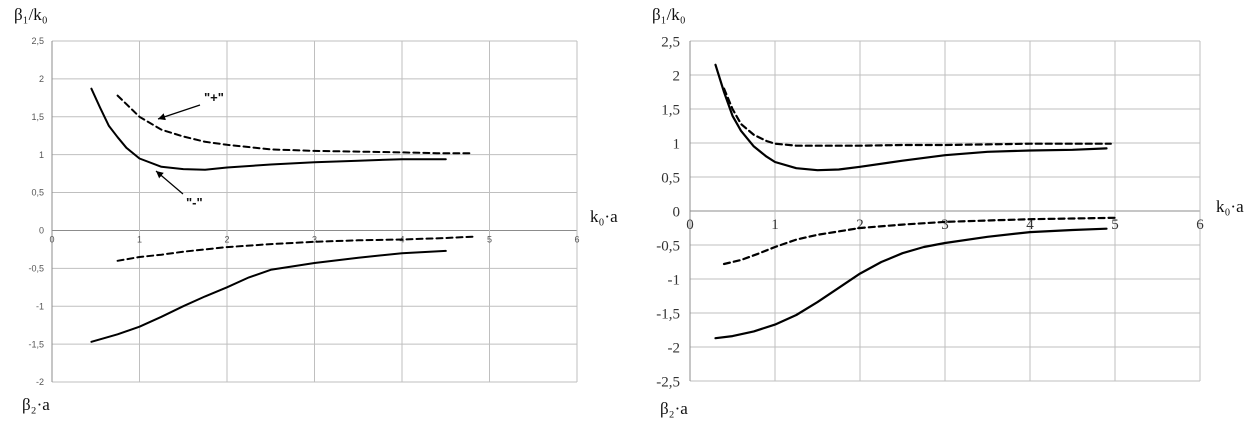 The height and width of the screenshot is (426, 1259). Describe the element at coordinates (31, 14) in the screenshot. I see `left-y-axis-label-top: β₁/k₀` at that location.